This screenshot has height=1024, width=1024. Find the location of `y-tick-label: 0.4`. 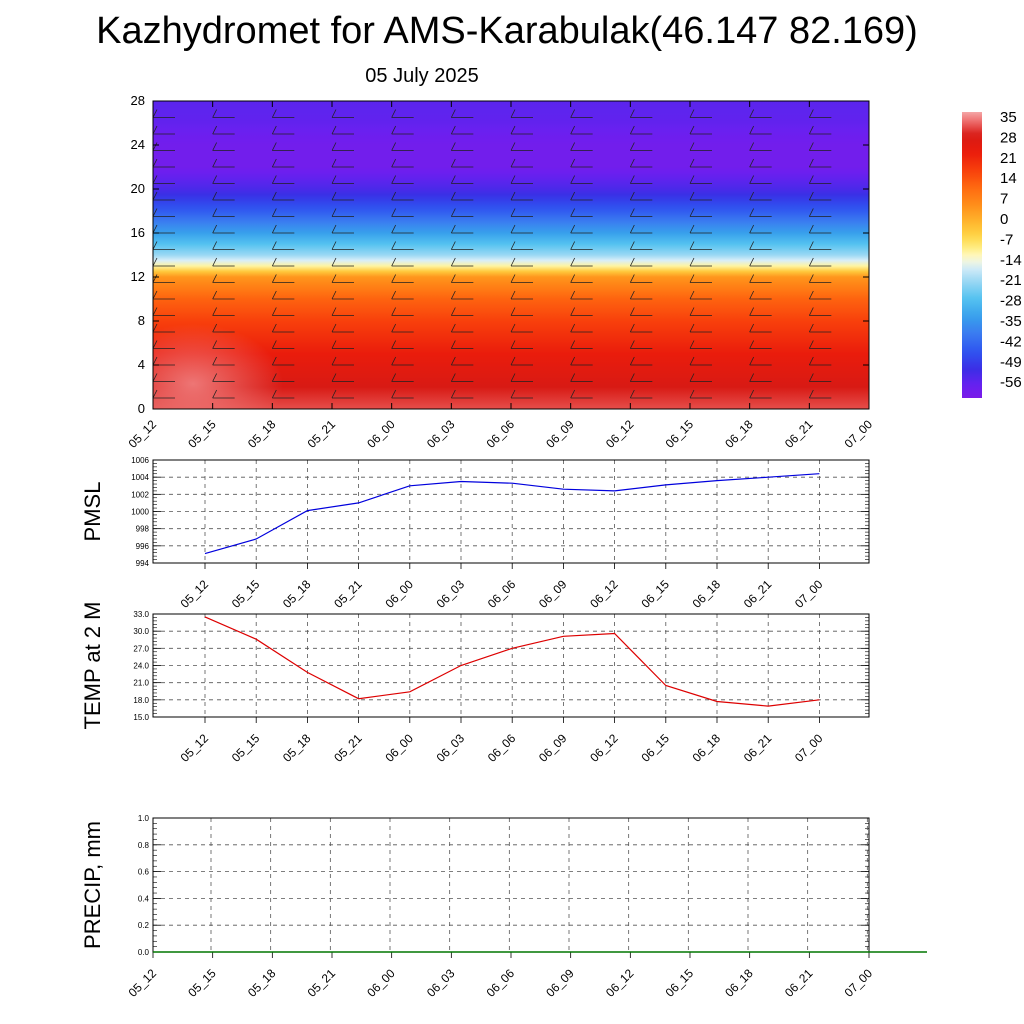

y-tick-label: 0.4 is located at coordinates (144, 898).